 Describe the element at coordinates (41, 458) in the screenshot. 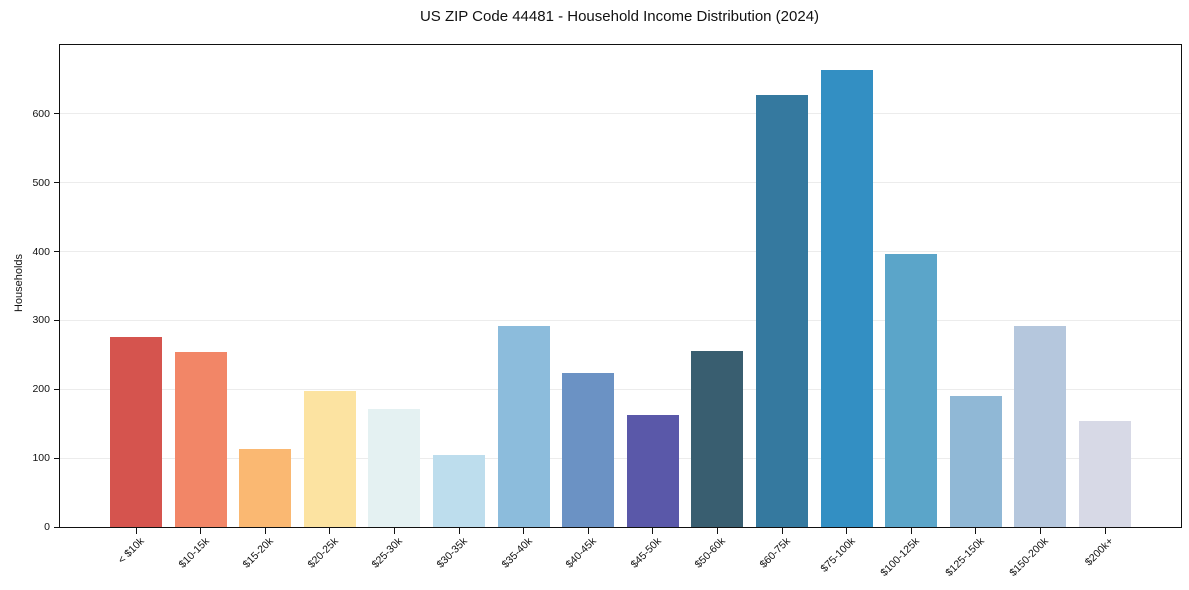

I see `y-tick-label: 100` at that location.